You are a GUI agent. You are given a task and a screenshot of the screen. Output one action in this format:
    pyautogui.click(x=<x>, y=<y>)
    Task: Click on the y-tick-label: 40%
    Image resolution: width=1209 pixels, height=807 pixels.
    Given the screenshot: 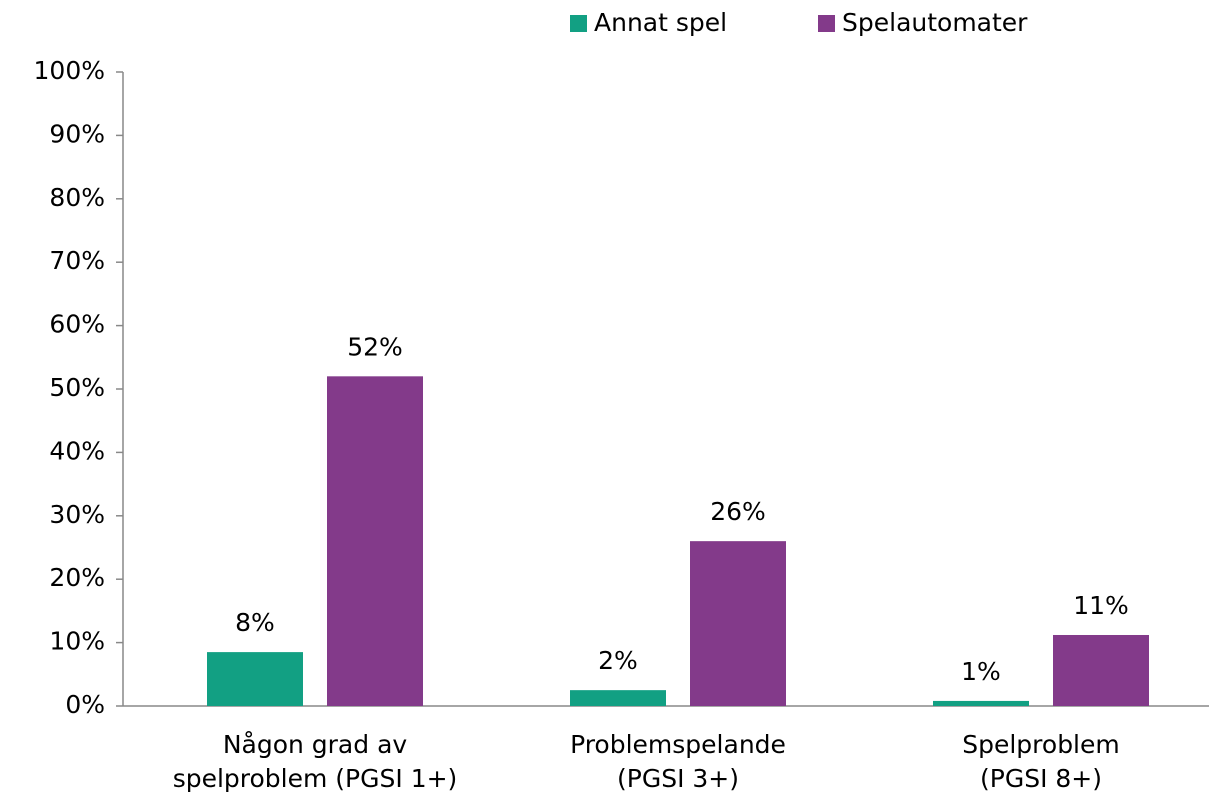 What is the action you would take?
    pyautogui.click(x=77, y=450)
    